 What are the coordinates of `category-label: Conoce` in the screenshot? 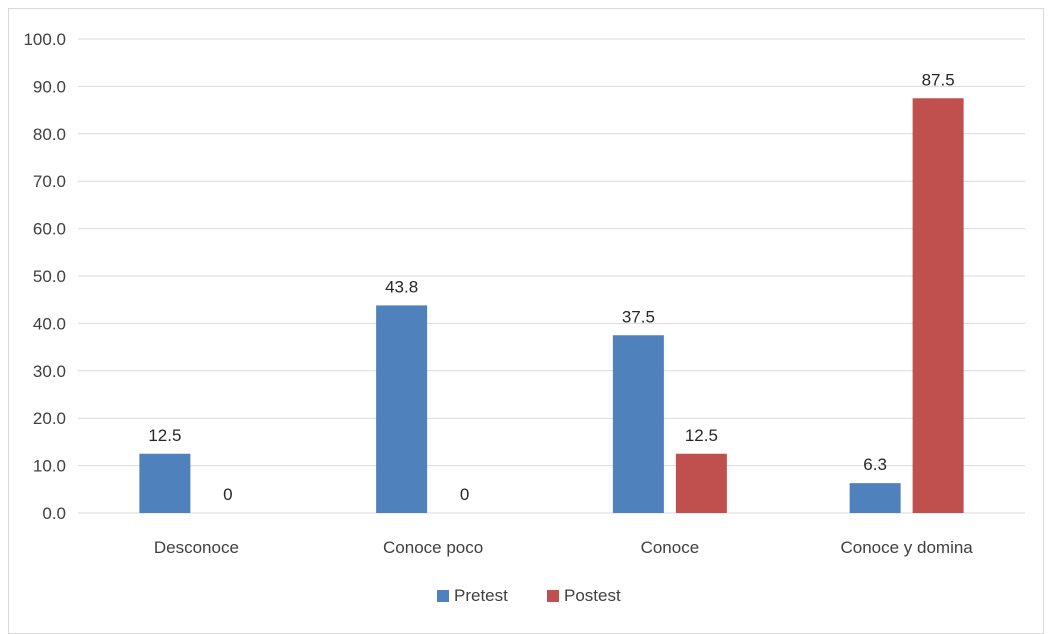 It's located at (670, 547).